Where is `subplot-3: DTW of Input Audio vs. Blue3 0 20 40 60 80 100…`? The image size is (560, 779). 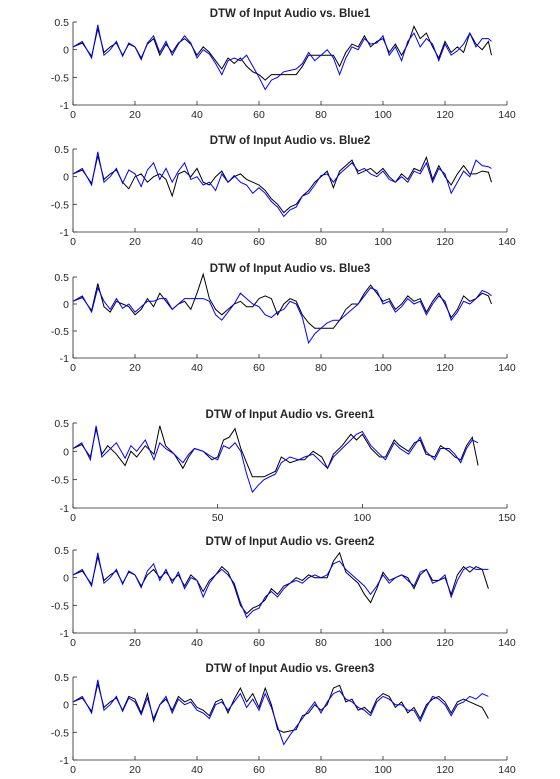 subplot-3: DTW of Input Audio vs. Blue3 0 20 40 60 80 100… is located at coordinates (283, 318).